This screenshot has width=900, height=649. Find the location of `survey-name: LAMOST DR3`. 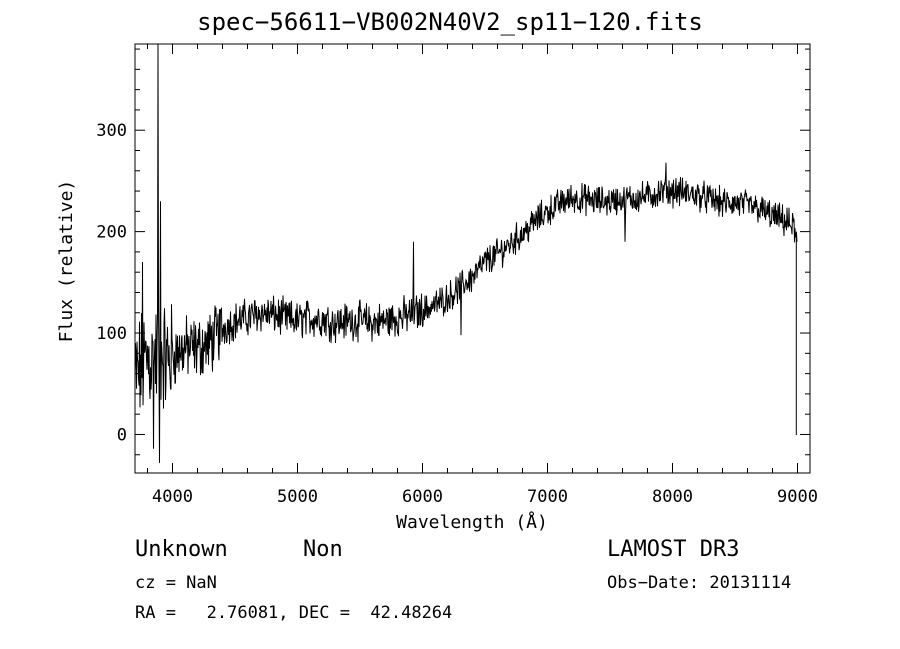

survey-name: LAMOST DR3 is located at coordinates (673, 549).